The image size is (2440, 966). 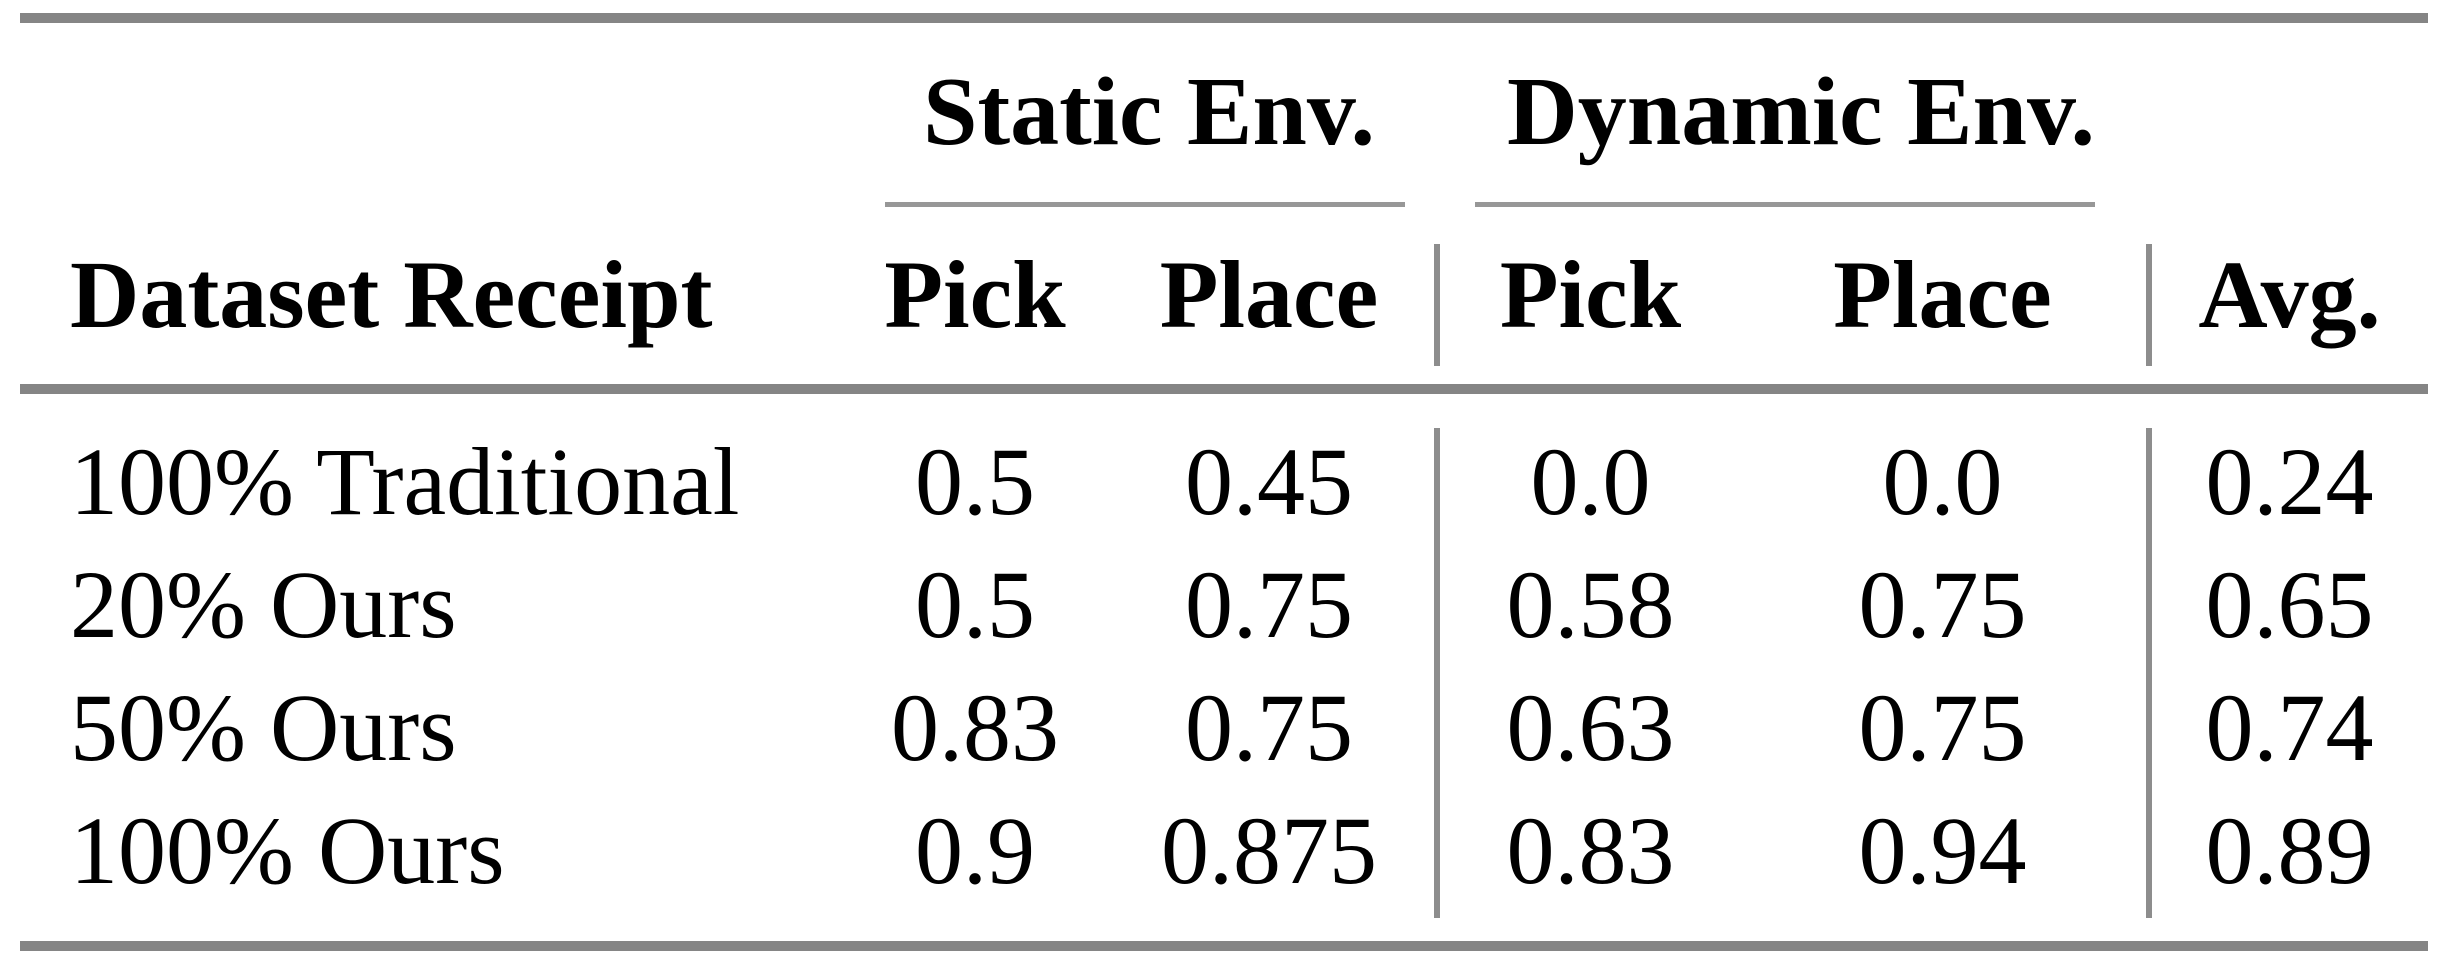 What do you see at coordinates (1224, 389) in the screenshot?
I see `header-rule` at bounding box center [1224, 389].